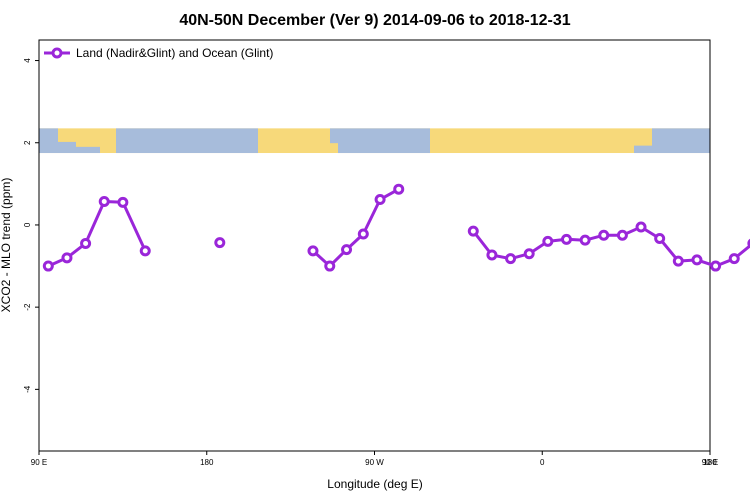 Image resolution: width=750 pixels, height=500 pixels. Describe the element at coordinates (6, 245) in the screenshot. I see `y-axis-label: XCO2 - MLO trend (ppm)` at that location.